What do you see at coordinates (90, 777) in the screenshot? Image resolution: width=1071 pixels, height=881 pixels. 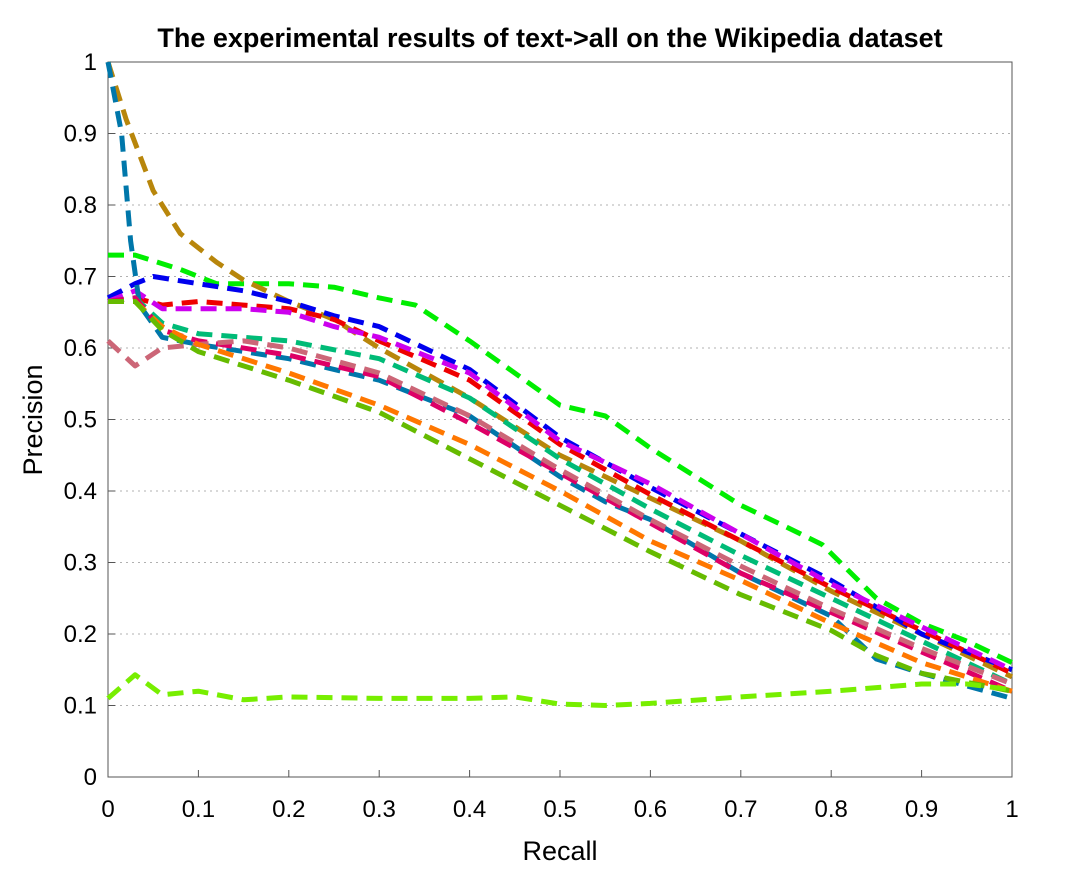 I see `y-tick-label: 0` at bounding box center [90, 777].